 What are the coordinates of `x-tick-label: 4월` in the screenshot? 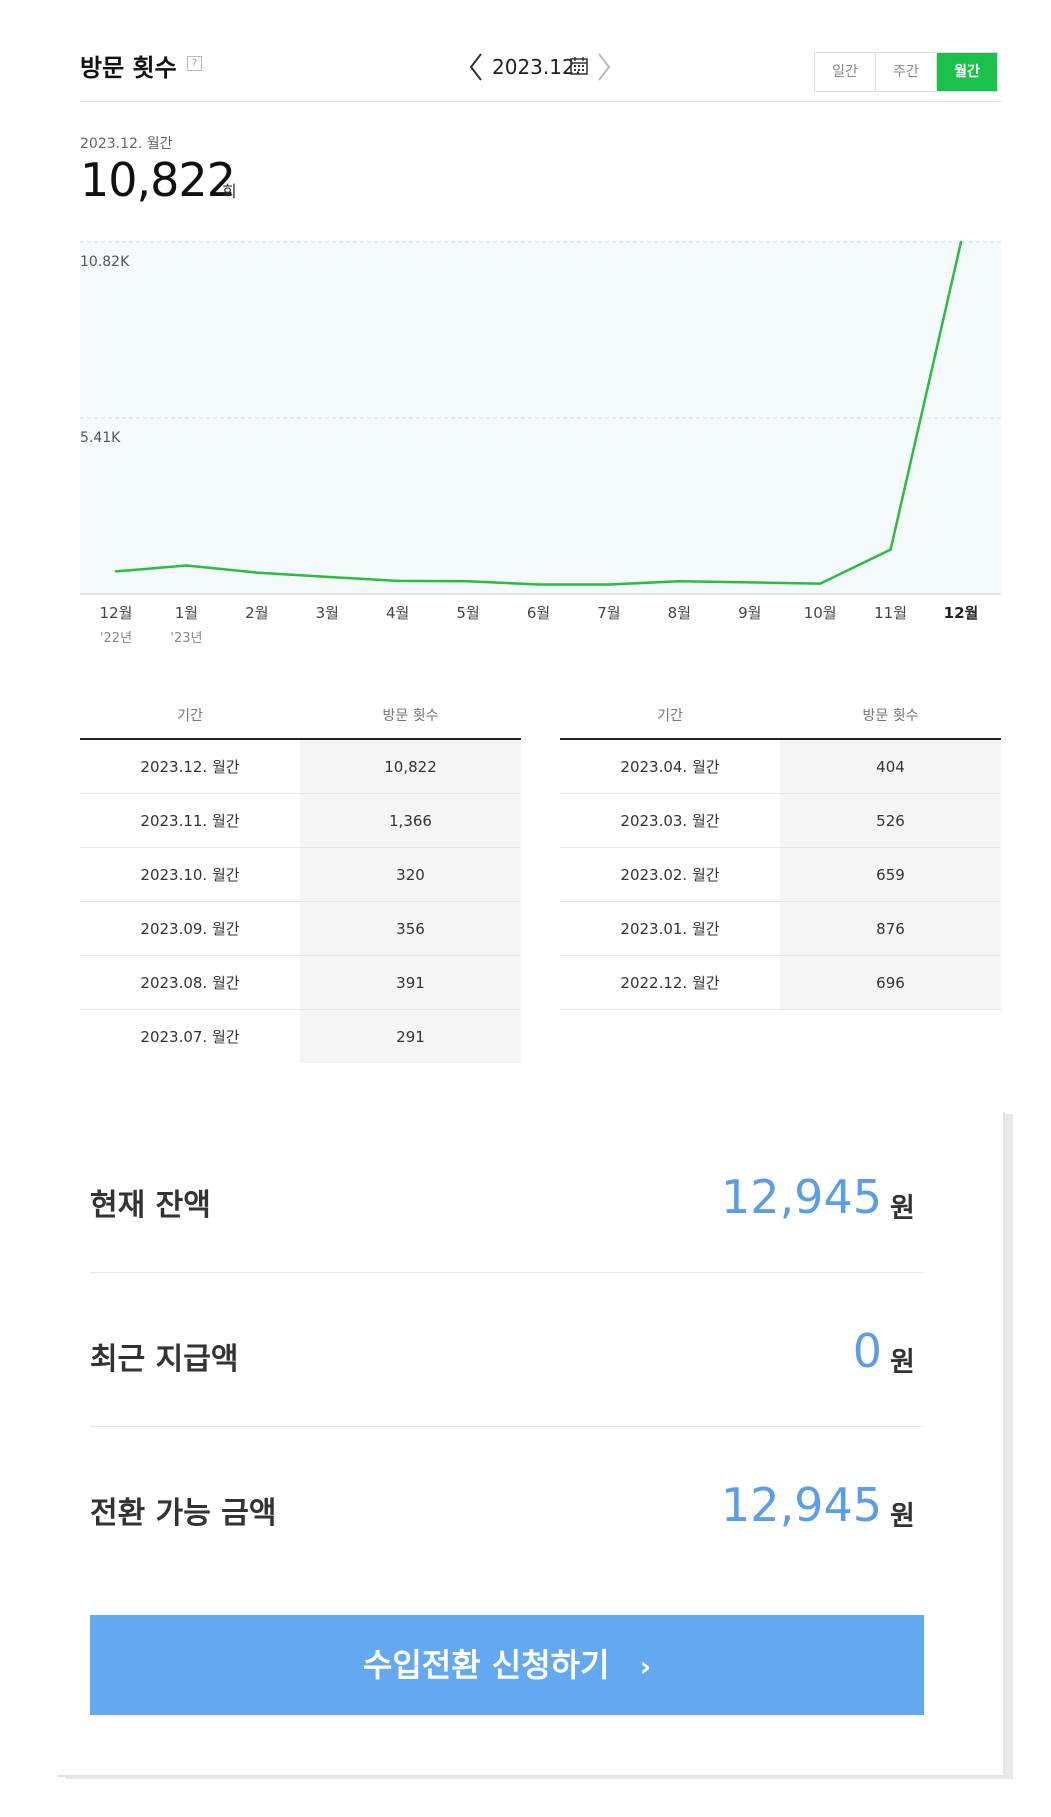 It's located at (397, 613).